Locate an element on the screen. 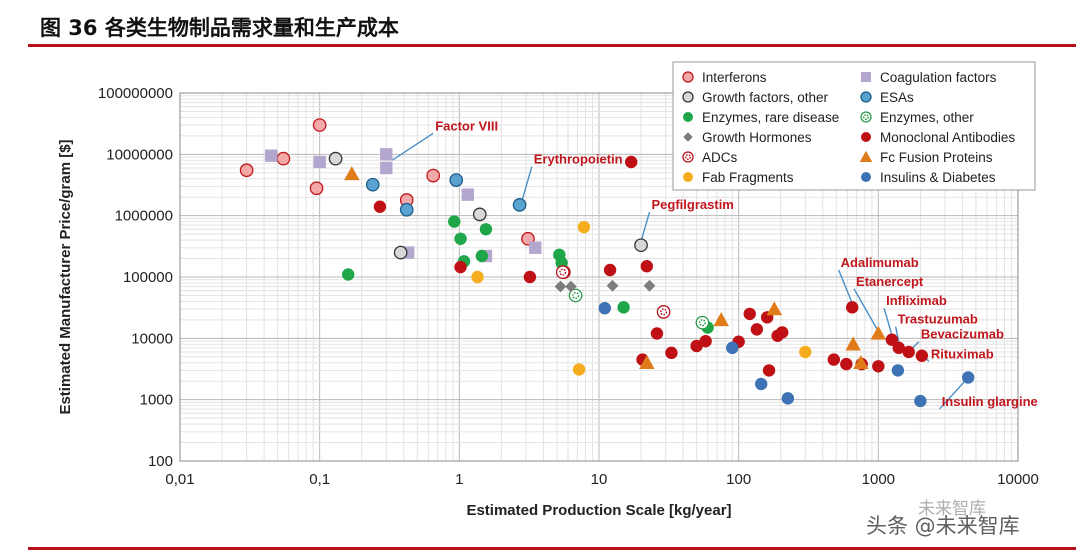 The width and height of the screenshot is (1080, 554). series-insulins-and-diabetes is located at coordinates (786, 354).